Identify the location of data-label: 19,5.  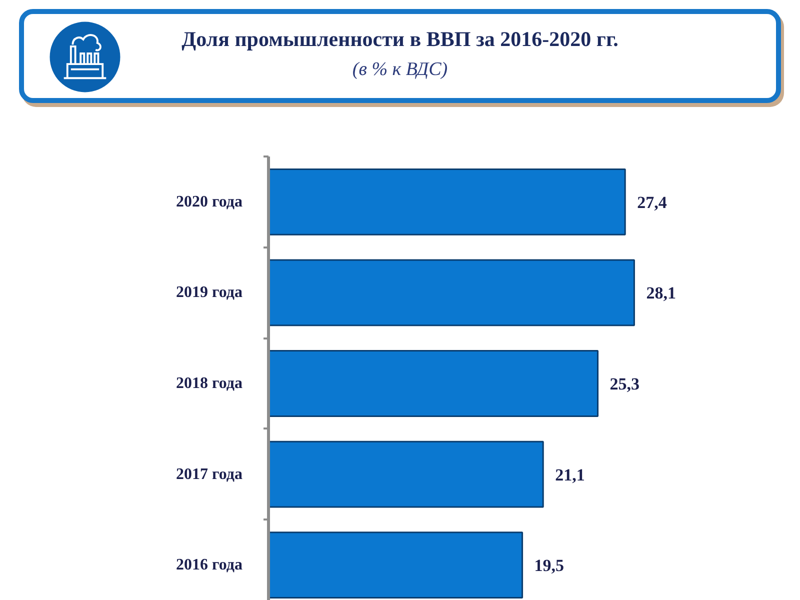
(549, 566).